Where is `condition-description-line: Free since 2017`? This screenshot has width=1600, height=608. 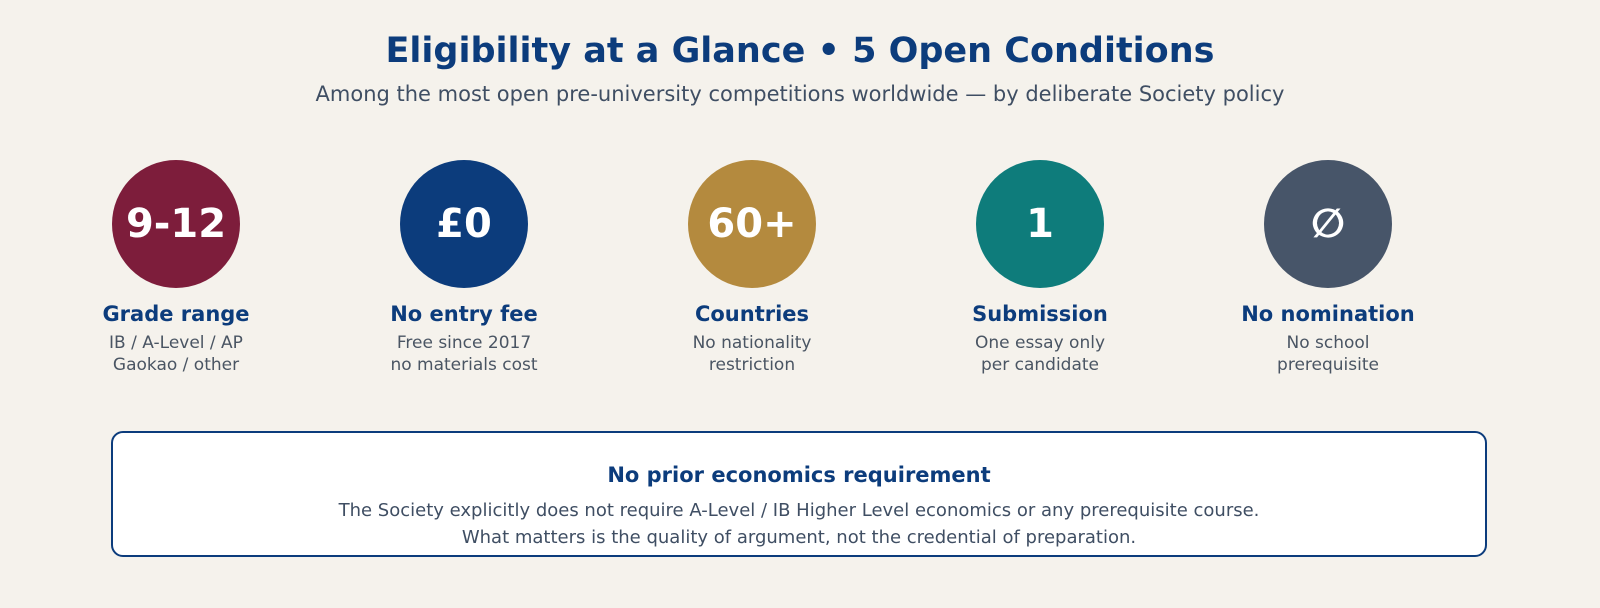
condition-description-line: Free since 2017 is located at coordinates (464, 343).